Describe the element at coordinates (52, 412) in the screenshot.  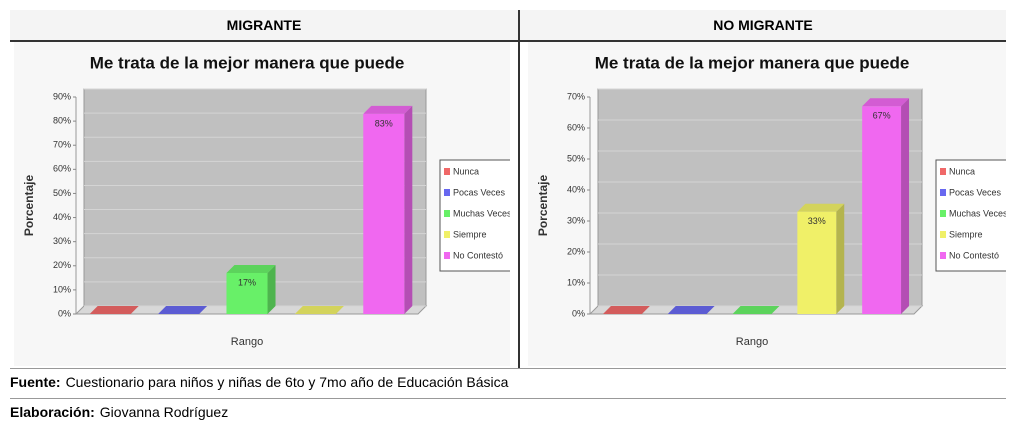
I see `credit-label: Elaboración:` at that location.